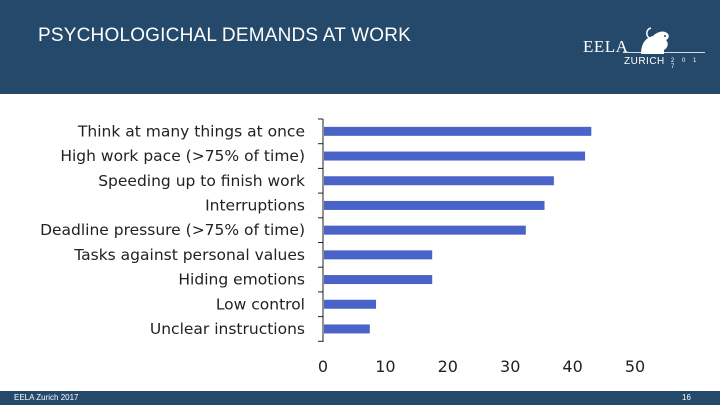  I want to click on eela-logo: EELA ZURICH 2 0 1 7, so click(645, 48).